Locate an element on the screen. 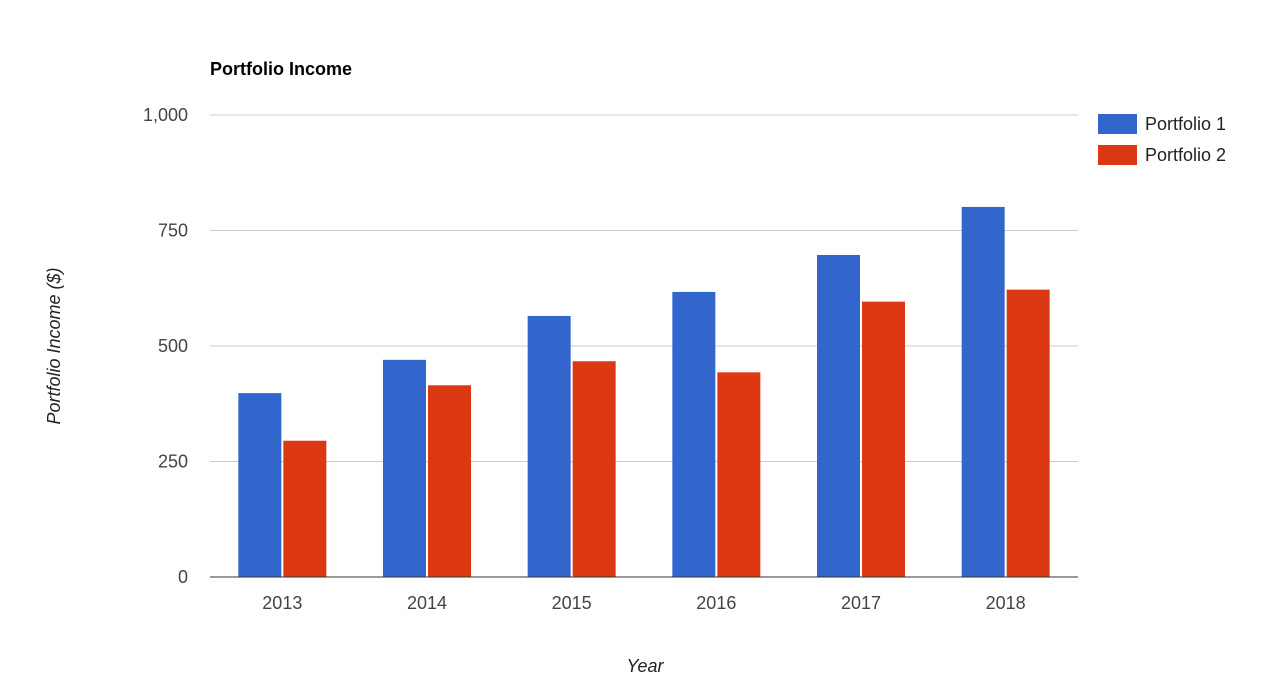 The width and height of the screenshot is (1269, 699). bar-portfolio-1-2017 is located at coordinates (838, 415).